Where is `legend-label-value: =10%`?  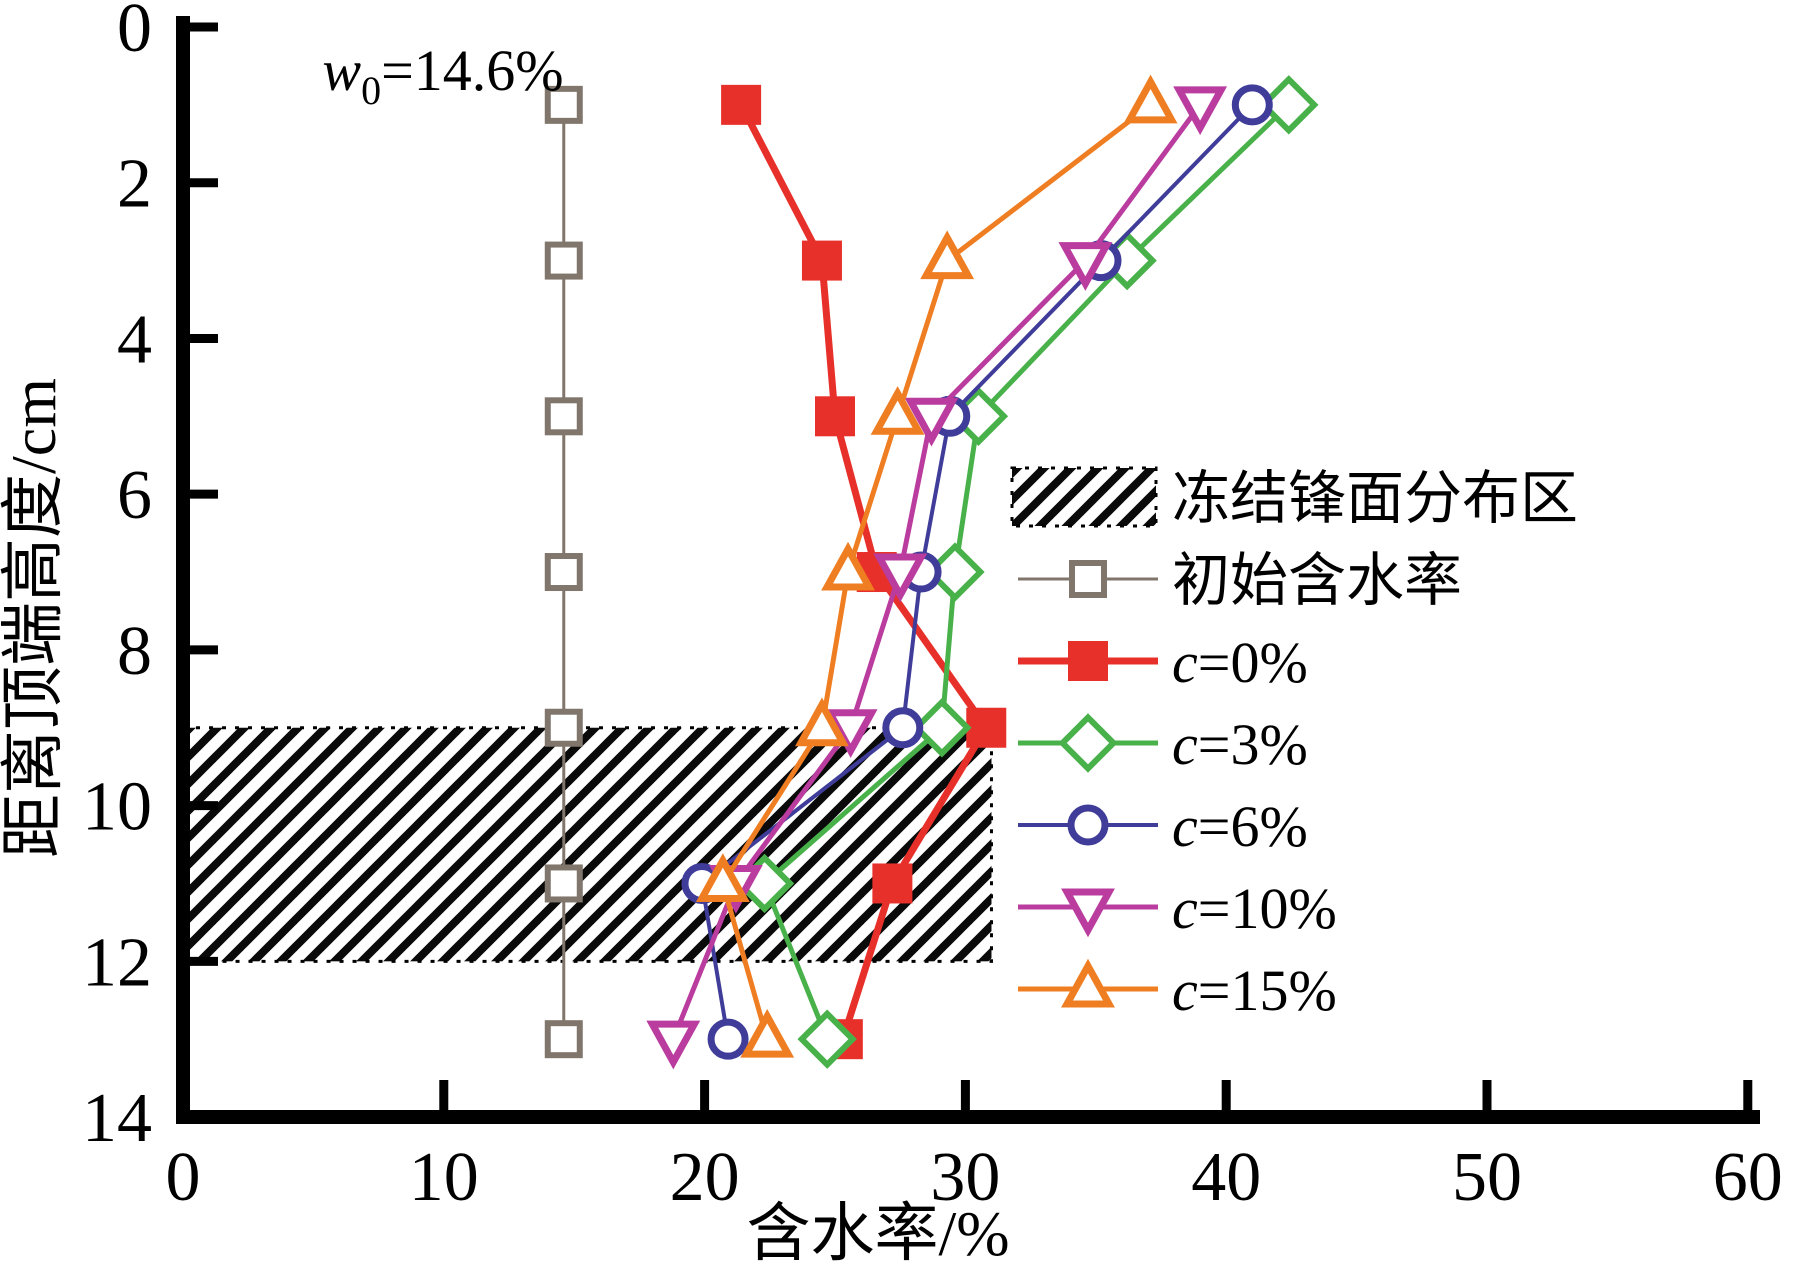
legend-label-value: =10% is located at coordinates (1267, 908).